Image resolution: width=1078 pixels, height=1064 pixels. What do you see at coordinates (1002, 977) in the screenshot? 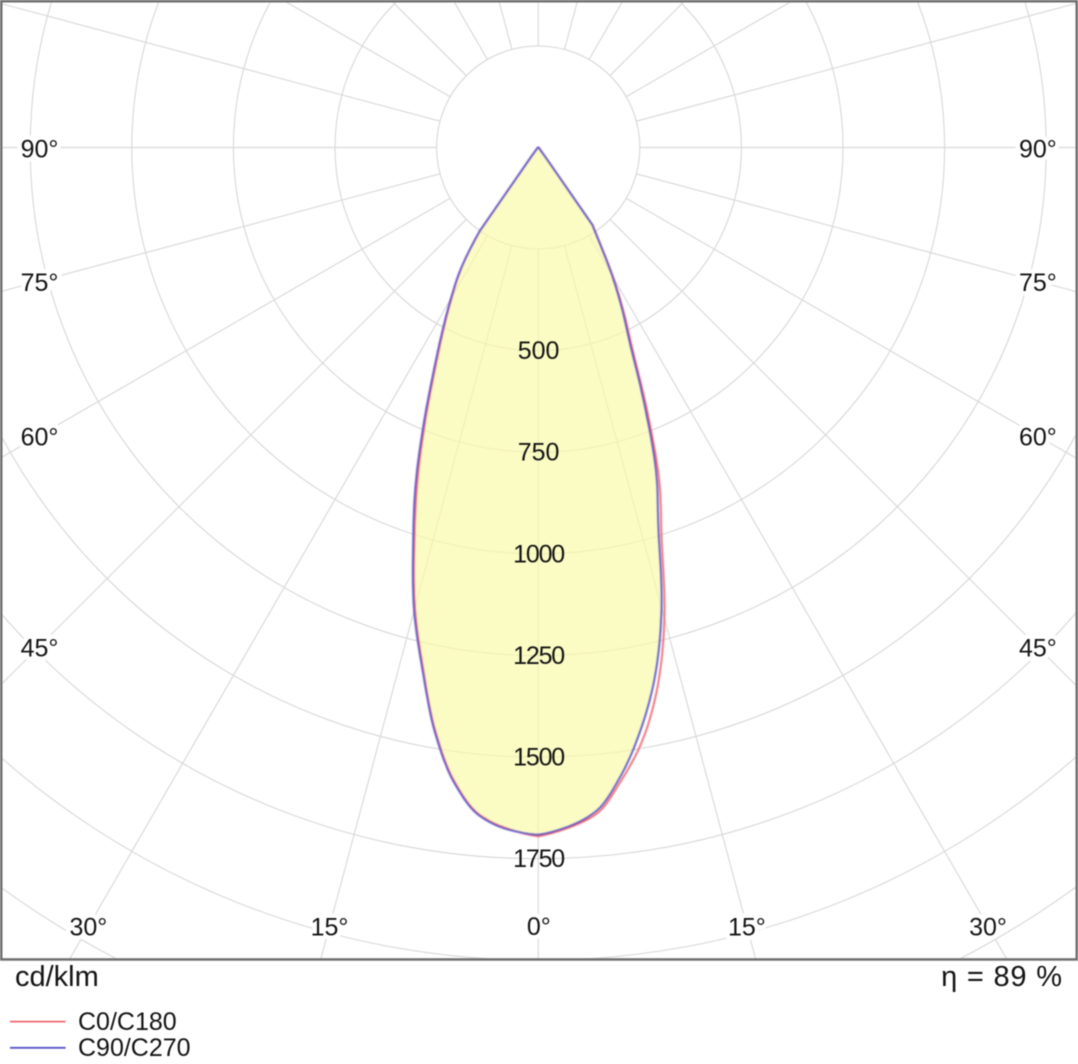
I see `svg-text: η = 89 %` at bounding box center [1002, 977].